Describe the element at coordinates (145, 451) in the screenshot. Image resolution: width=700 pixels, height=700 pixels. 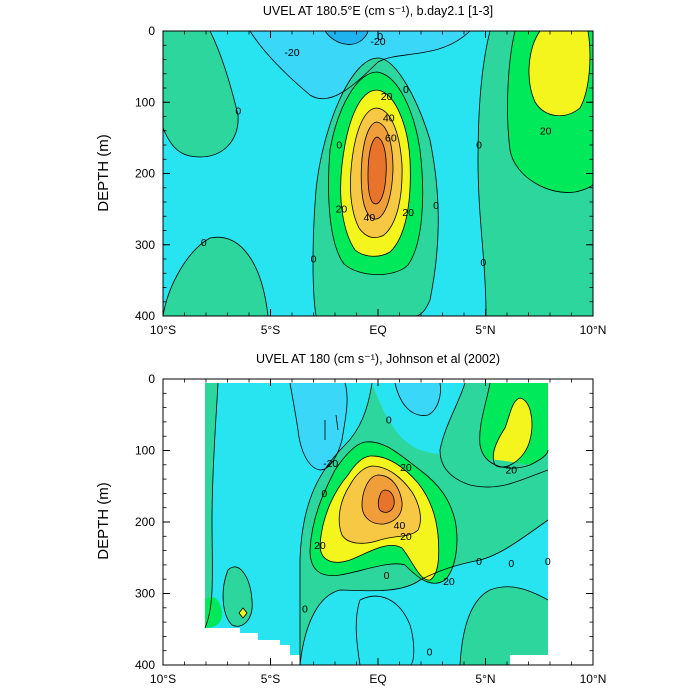
I see `bottom-ytick-label: 100` at that location.